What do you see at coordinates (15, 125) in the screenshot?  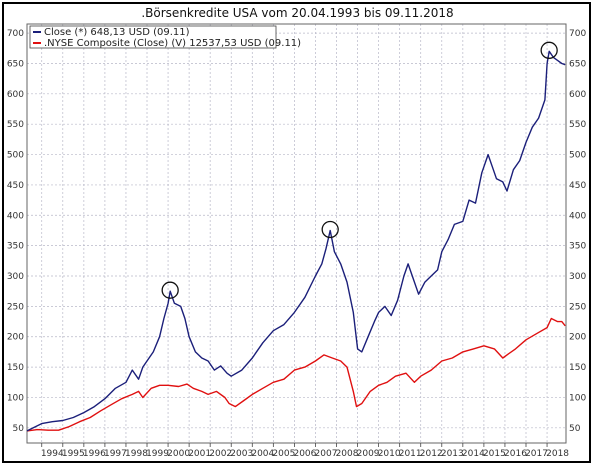 I see `y-tick-label-left: 550` at bounding box center [15, 125].